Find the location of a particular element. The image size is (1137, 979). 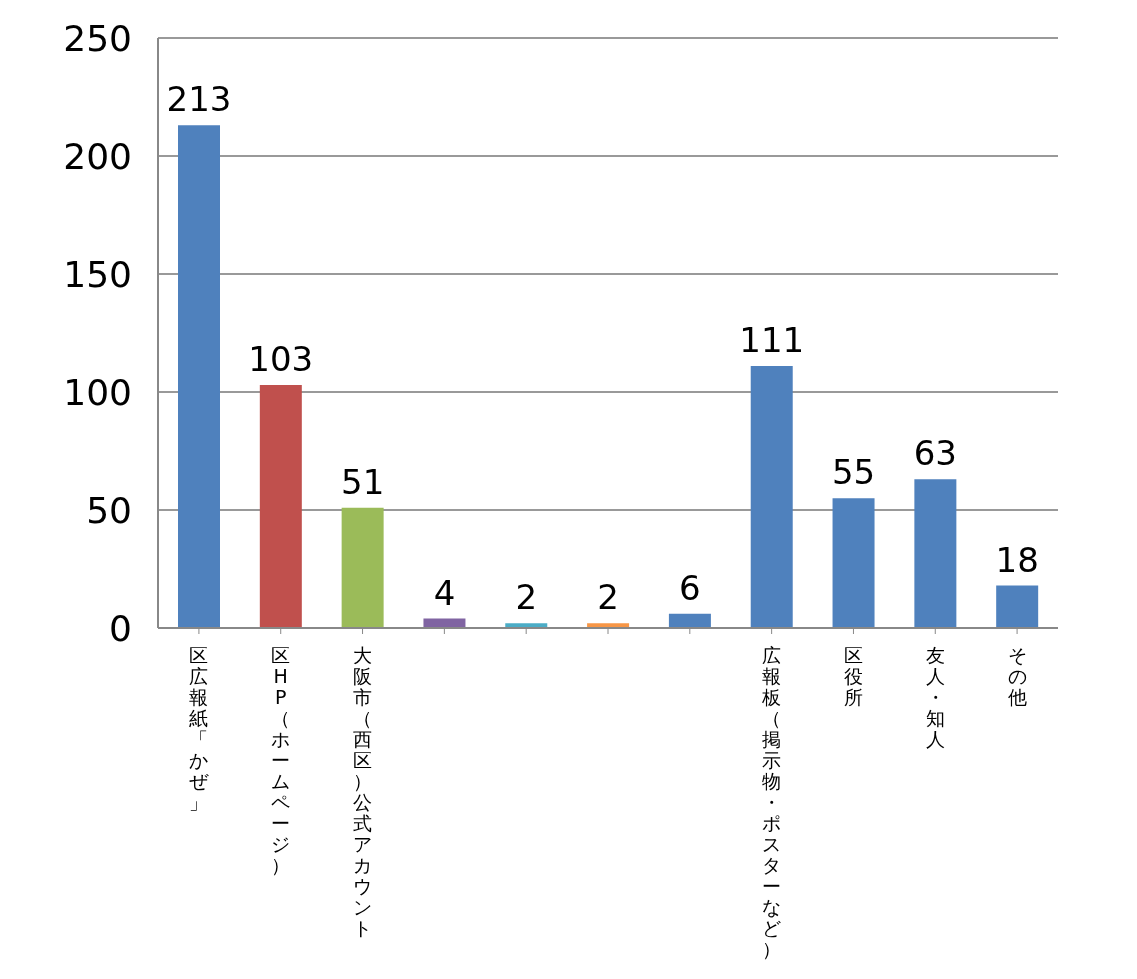

y-tick-label: 250 is located at coordinates (97, 38).